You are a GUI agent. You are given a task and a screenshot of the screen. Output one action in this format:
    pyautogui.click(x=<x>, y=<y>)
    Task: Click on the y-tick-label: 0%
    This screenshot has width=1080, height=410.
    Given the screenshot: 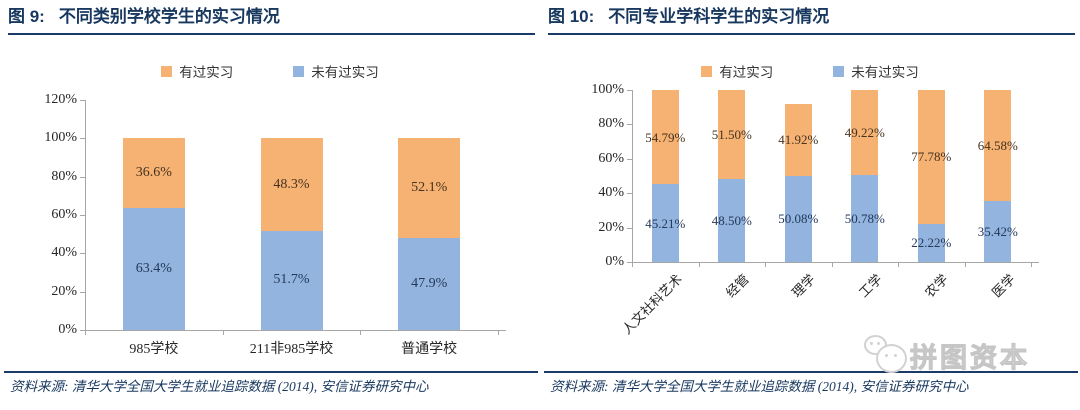 What is the action you would take?
    pyautogui.click(x=614, y=261)
    